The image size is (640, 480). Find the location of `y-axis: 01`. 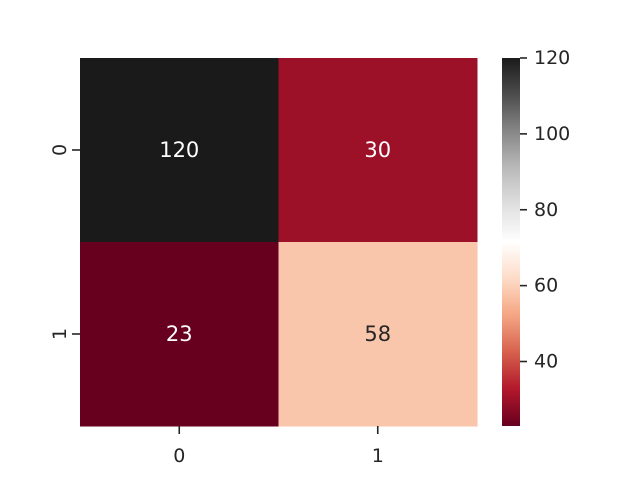

y-axis: 01 is located at coordinates (64, 242).